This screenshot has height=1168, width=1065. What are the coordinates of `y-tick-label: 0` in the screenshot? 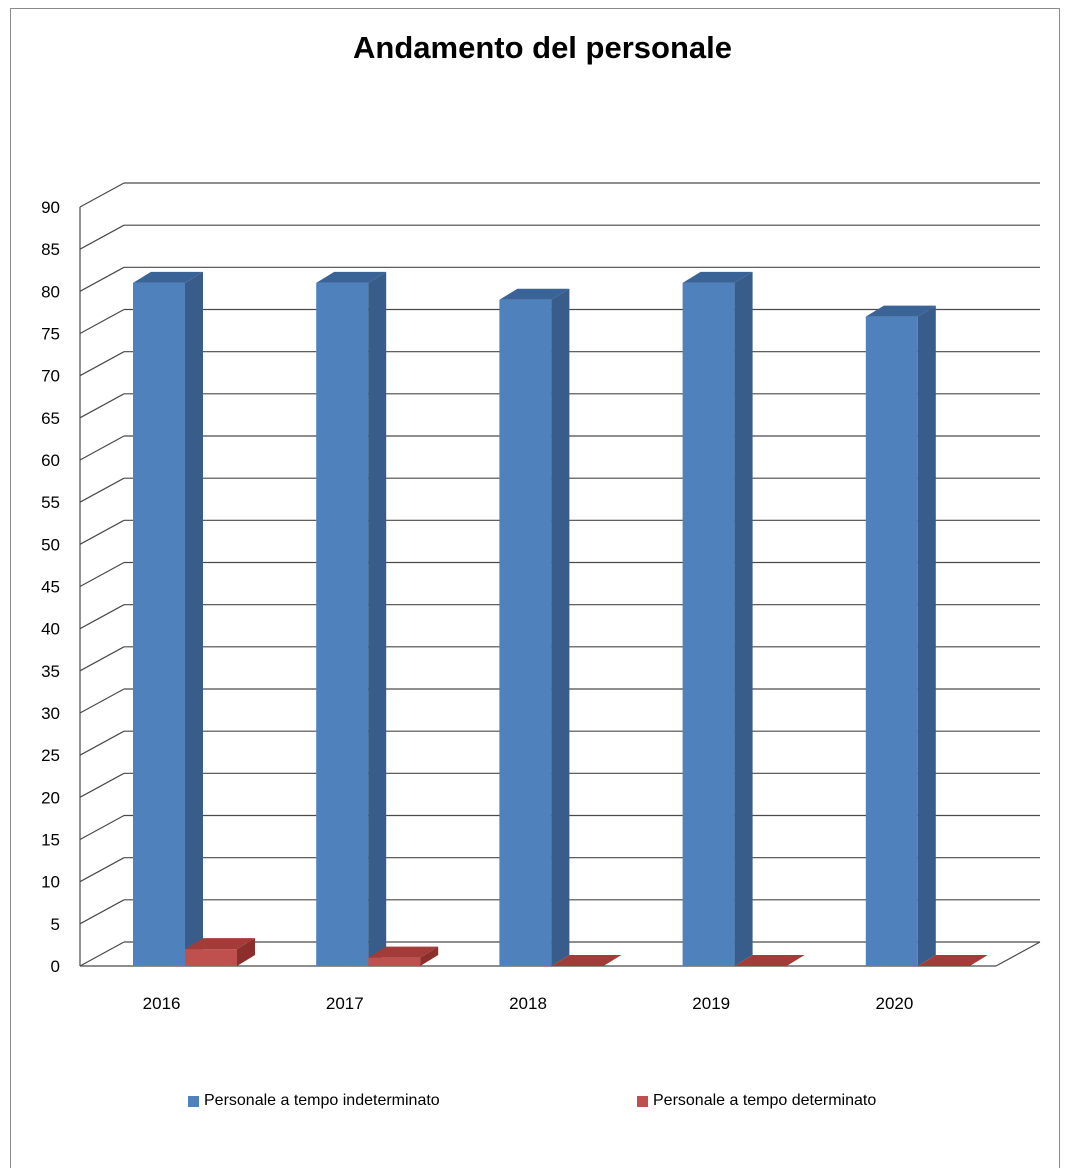 It's located at (55, 966).